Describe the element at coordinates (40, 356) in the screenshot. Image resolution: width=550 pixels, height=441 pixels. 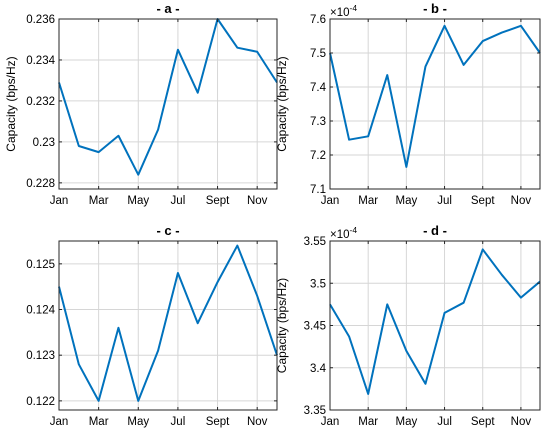
I see `y-tick-label: 0.123` at that location.